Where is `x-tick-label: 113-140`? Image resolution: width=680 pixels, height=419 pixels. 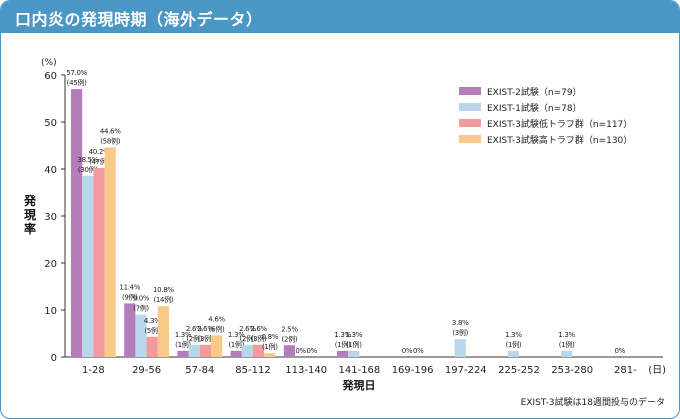
x-tick-label: 113-140 is located at coordinates (306, 370).